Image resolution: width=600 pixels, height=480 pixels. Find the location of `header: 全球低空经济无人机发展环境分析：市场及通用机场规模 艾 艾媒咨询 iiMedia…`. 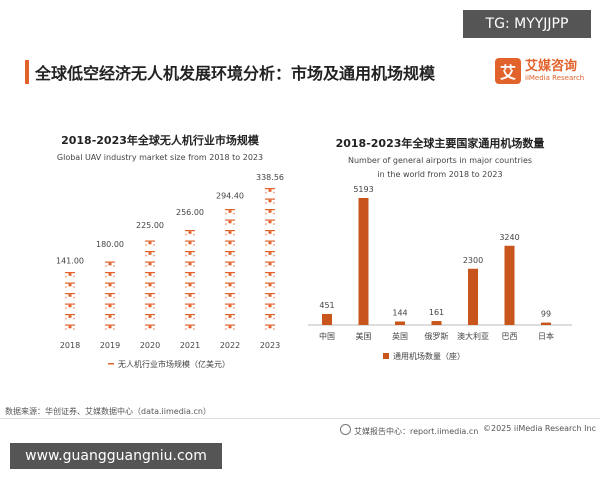

header: 全球低空经济无人机发展环境分析：市场及通用机场规模 艾 艾媒咨询 iiMedia… is located at coordinates (300, 72).